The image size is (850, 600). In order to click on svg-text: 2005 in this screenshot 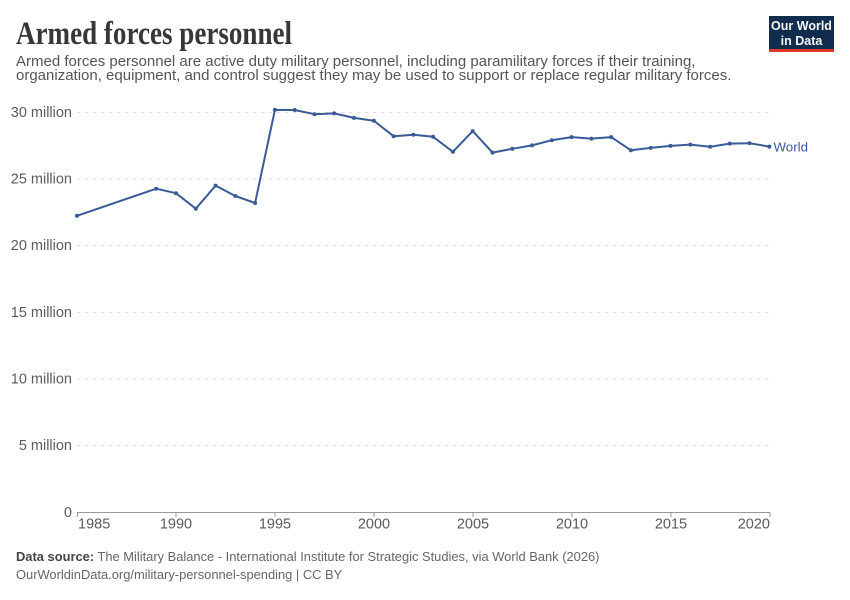, I will do `click(473, 525)`.